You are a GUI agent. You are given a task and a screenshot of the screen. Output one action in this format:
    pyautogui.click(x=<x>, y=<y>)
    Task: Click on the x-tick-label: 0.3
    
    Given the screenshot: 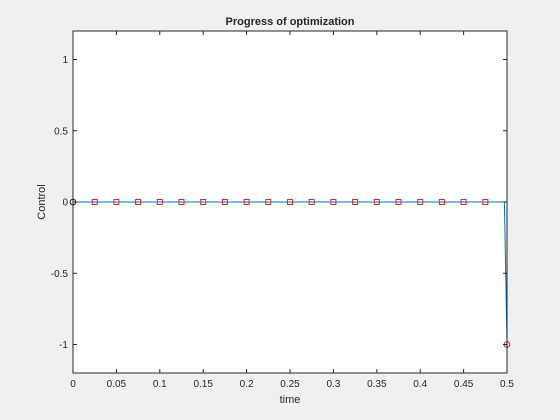 What is the action you would take?
    pyautogui.click(x=333, y=384)
    